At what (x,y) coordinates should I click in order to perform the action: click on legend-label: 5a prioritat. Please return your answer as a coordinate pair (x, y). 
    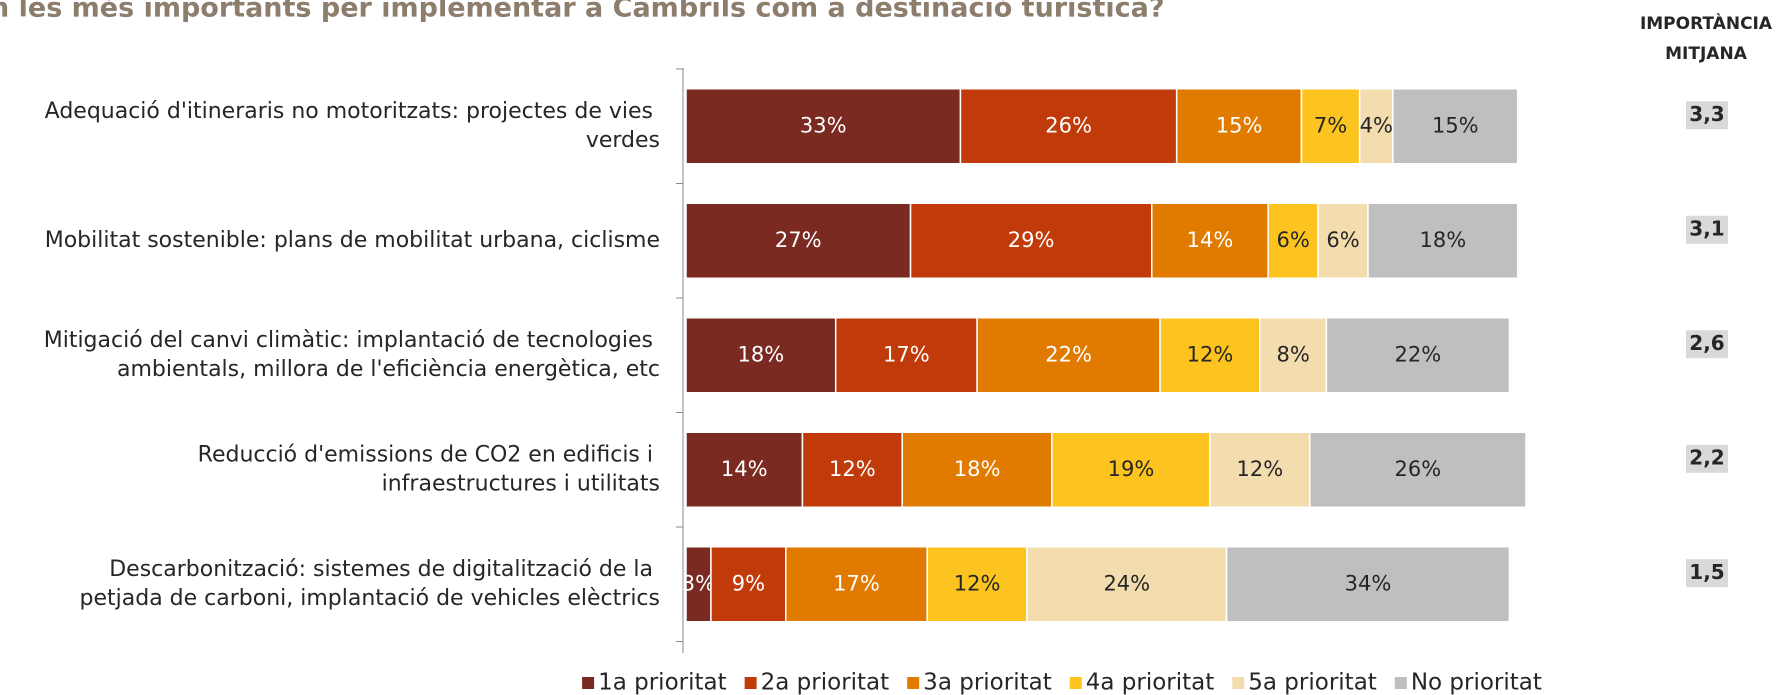
    Looking at the image, I should click on (1312, 682).